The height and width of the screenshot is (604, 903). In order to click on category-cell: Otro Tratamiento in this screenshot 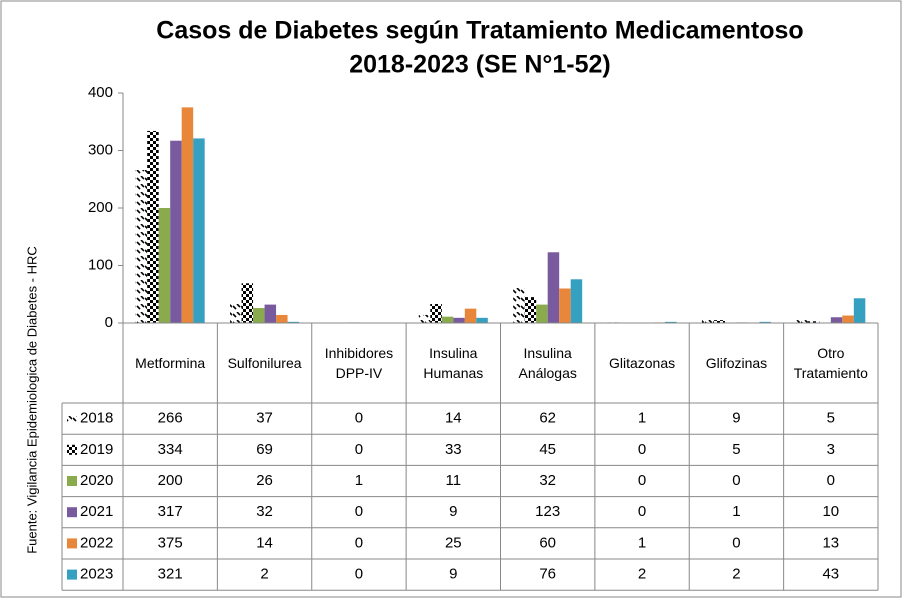, I will do `click(830, 363)`.